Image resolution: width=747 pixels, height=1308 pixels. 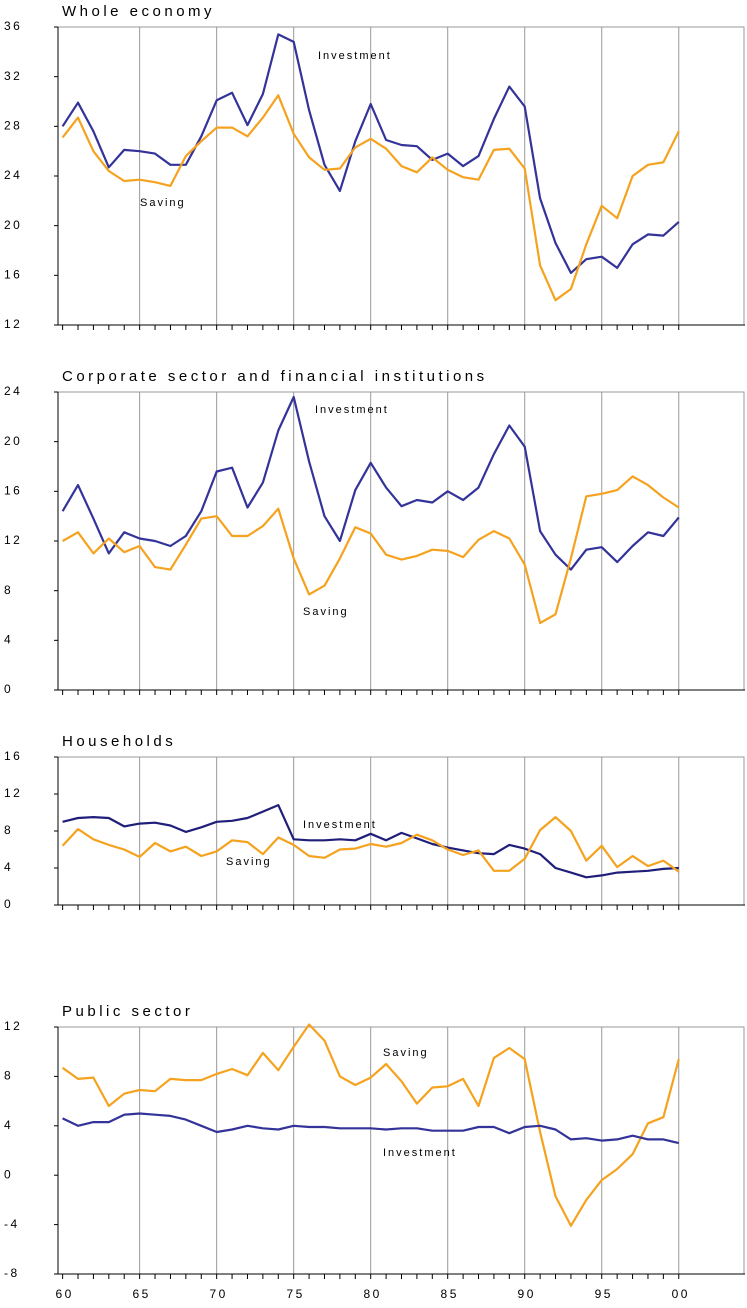 What do you see at coordinates (127, 1011) in the screenshot?
I see `chart-title: Public sector` at bounding box center [127, 1011].